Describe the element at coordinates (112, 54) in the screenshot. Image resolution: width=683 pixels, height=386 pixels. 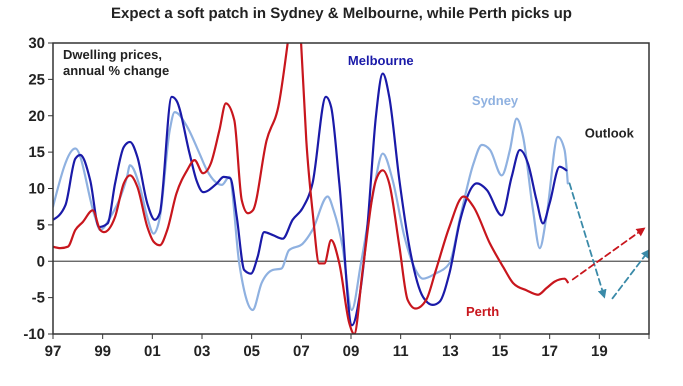
I see `annotation: Dwelling prices,` at that location.